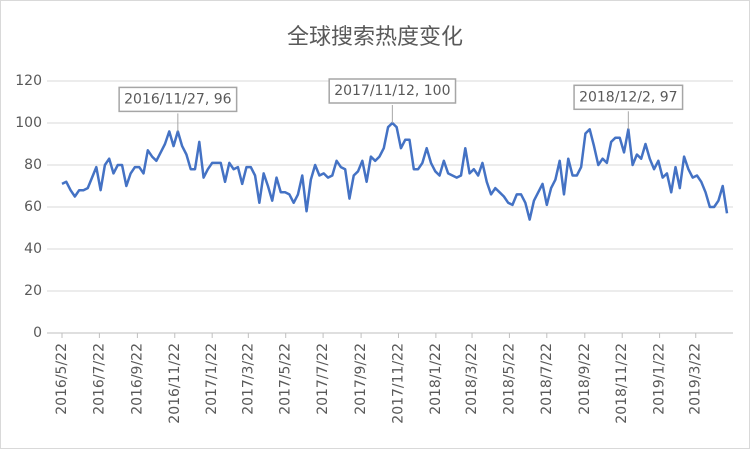 This screenshot has width=750, height=449. I want to click on annotation-label: 2018/12/2, 97, so click(628, 97).